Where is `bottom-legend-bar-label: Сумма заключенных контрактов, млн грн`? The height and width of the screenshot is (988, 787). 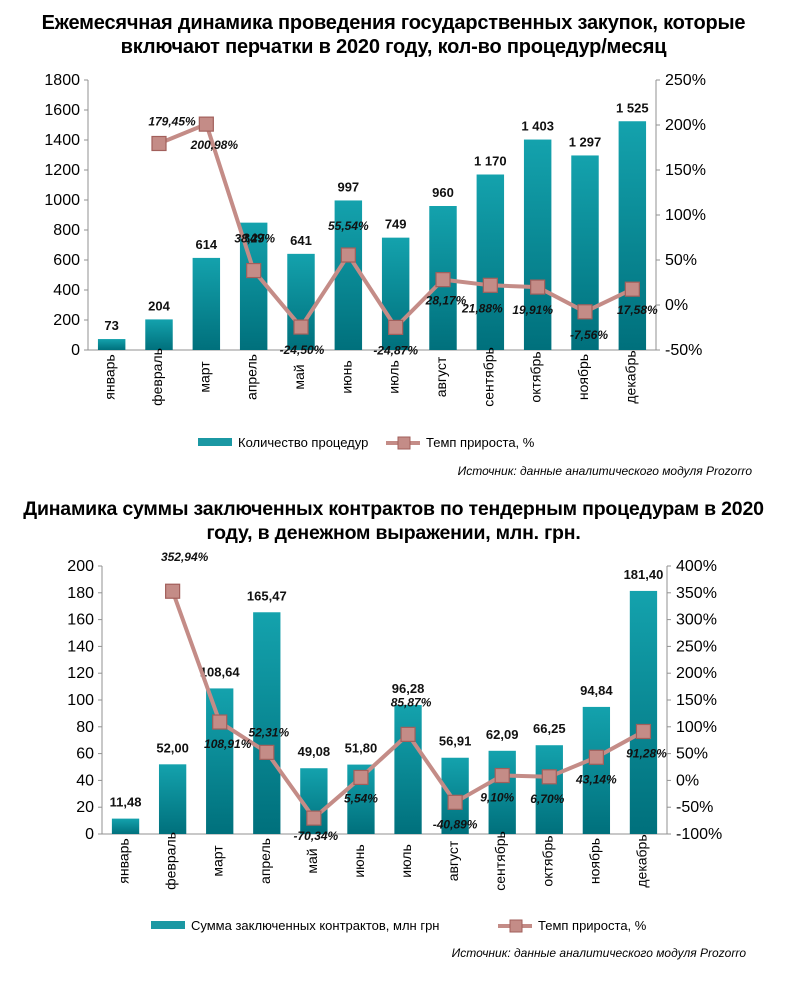 bottom-legend-bar-label: Сумма заключенных контрактов, млн грн is located at coordinates (315, 925).